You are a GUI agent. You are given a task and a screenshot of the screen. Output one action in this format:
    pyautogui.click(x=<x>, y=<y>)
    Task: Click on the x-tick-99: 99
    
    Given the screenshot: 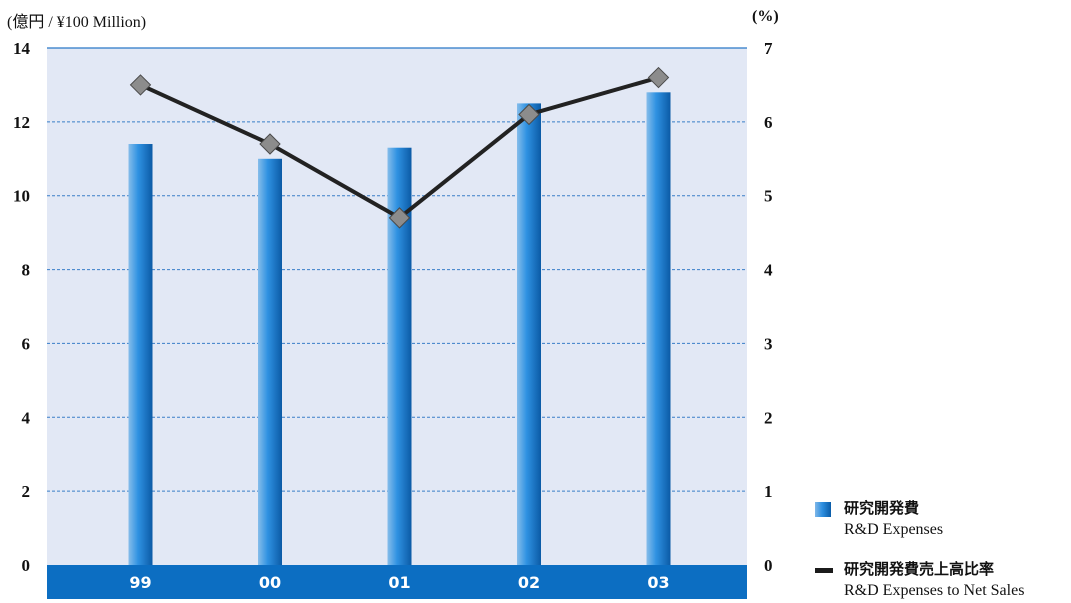 What is the action you would take?
    pyautogui.click(x=140, y=582)
    